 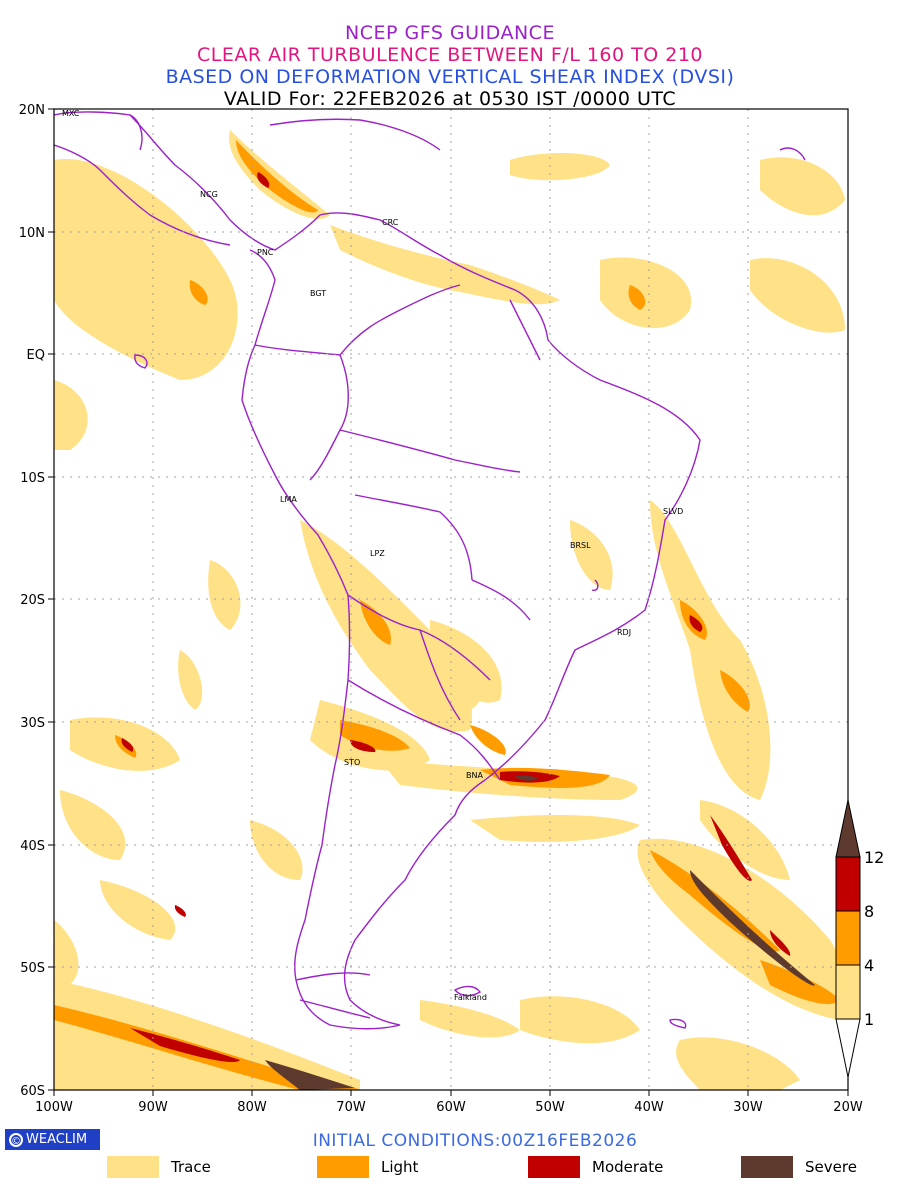 What do you see at coordinates (869, 1019) in the screenshot?
I see `colorbar-tick: 1` at bounding box center [869, 1019].